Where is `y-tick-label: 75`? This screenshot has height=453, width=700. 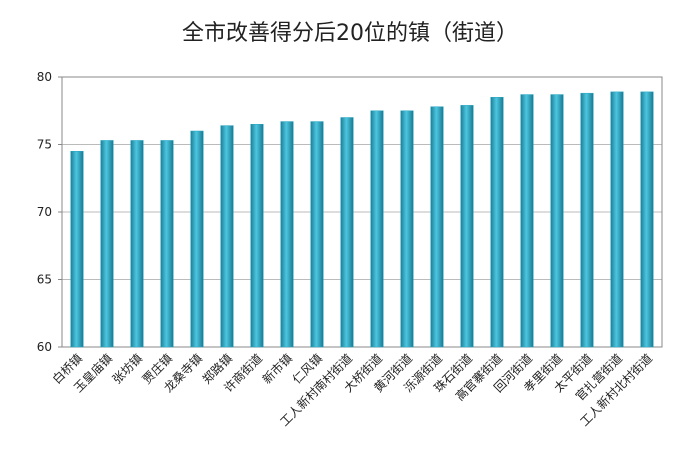
y-tick-label: 75 is located at coordinates (44, 145).